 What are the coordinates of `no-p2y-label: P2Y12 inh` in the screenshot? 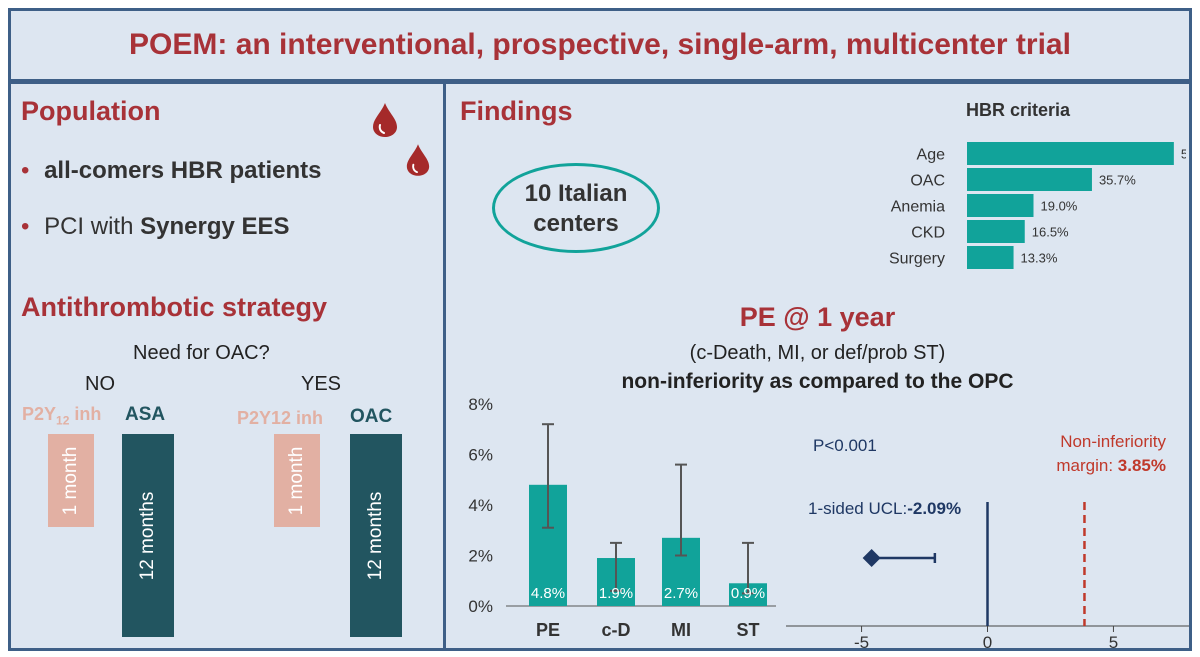 It's located at (61, 416).